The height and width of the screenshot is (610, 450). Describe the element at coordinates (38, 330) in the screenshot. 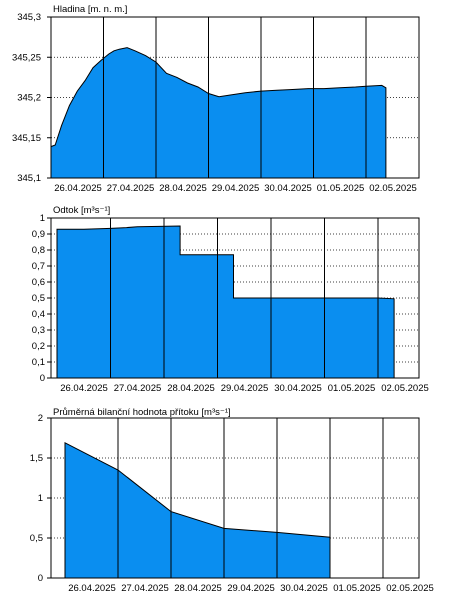

I see `y-tick-label: 0,3` at that location.